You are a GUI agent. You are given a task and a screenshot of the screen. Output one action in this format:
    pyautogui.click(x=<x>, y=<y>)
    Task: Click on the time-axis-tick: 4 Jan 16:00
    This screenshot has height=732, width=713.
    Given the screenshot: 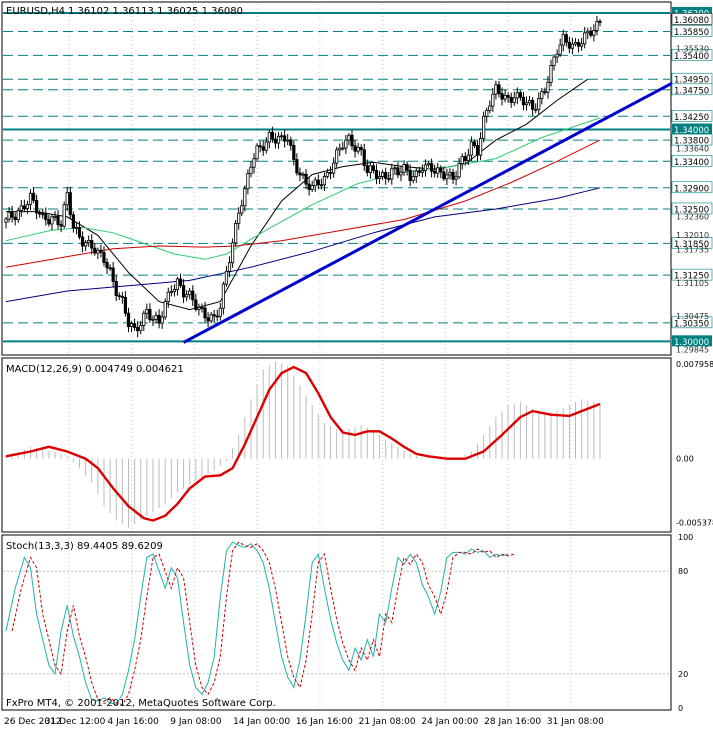 What is the action you would take?
    pyautogui.click(x=134, y=722)
    